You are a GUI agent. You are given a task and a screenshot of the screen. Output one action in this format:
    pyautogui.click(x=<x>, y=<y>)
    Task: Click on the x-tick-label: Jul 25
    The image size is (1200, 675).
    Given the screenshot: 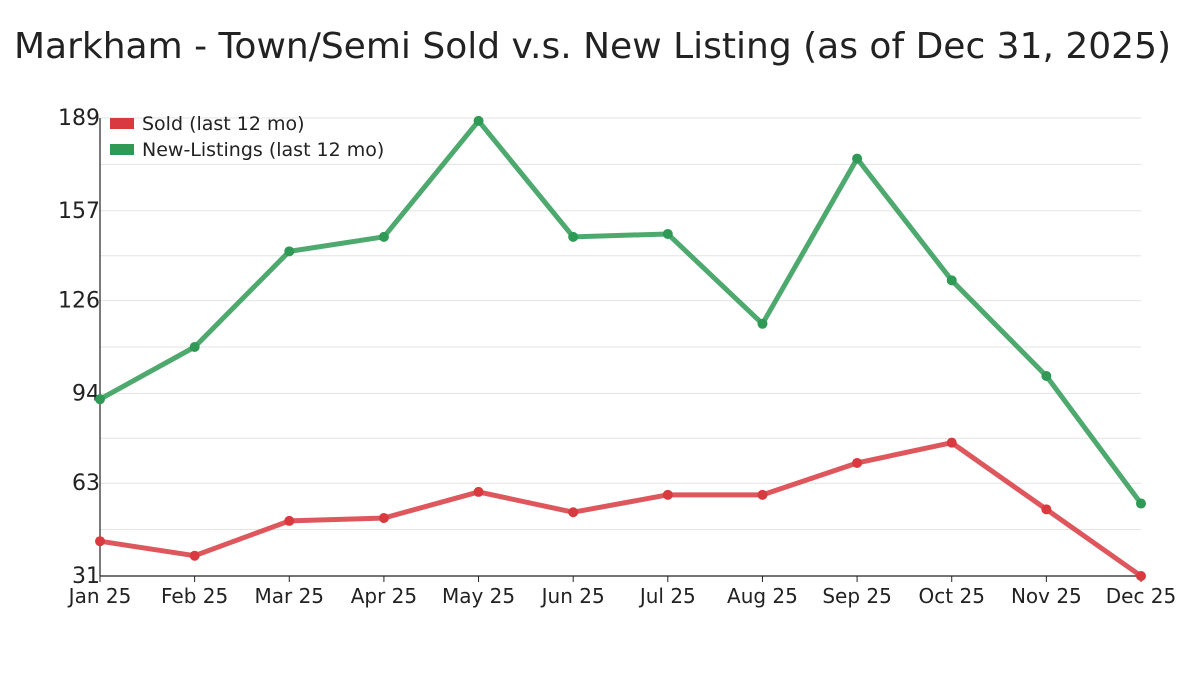 What is the action you would take?
    pyautogui.click(x=667, y=596)
    